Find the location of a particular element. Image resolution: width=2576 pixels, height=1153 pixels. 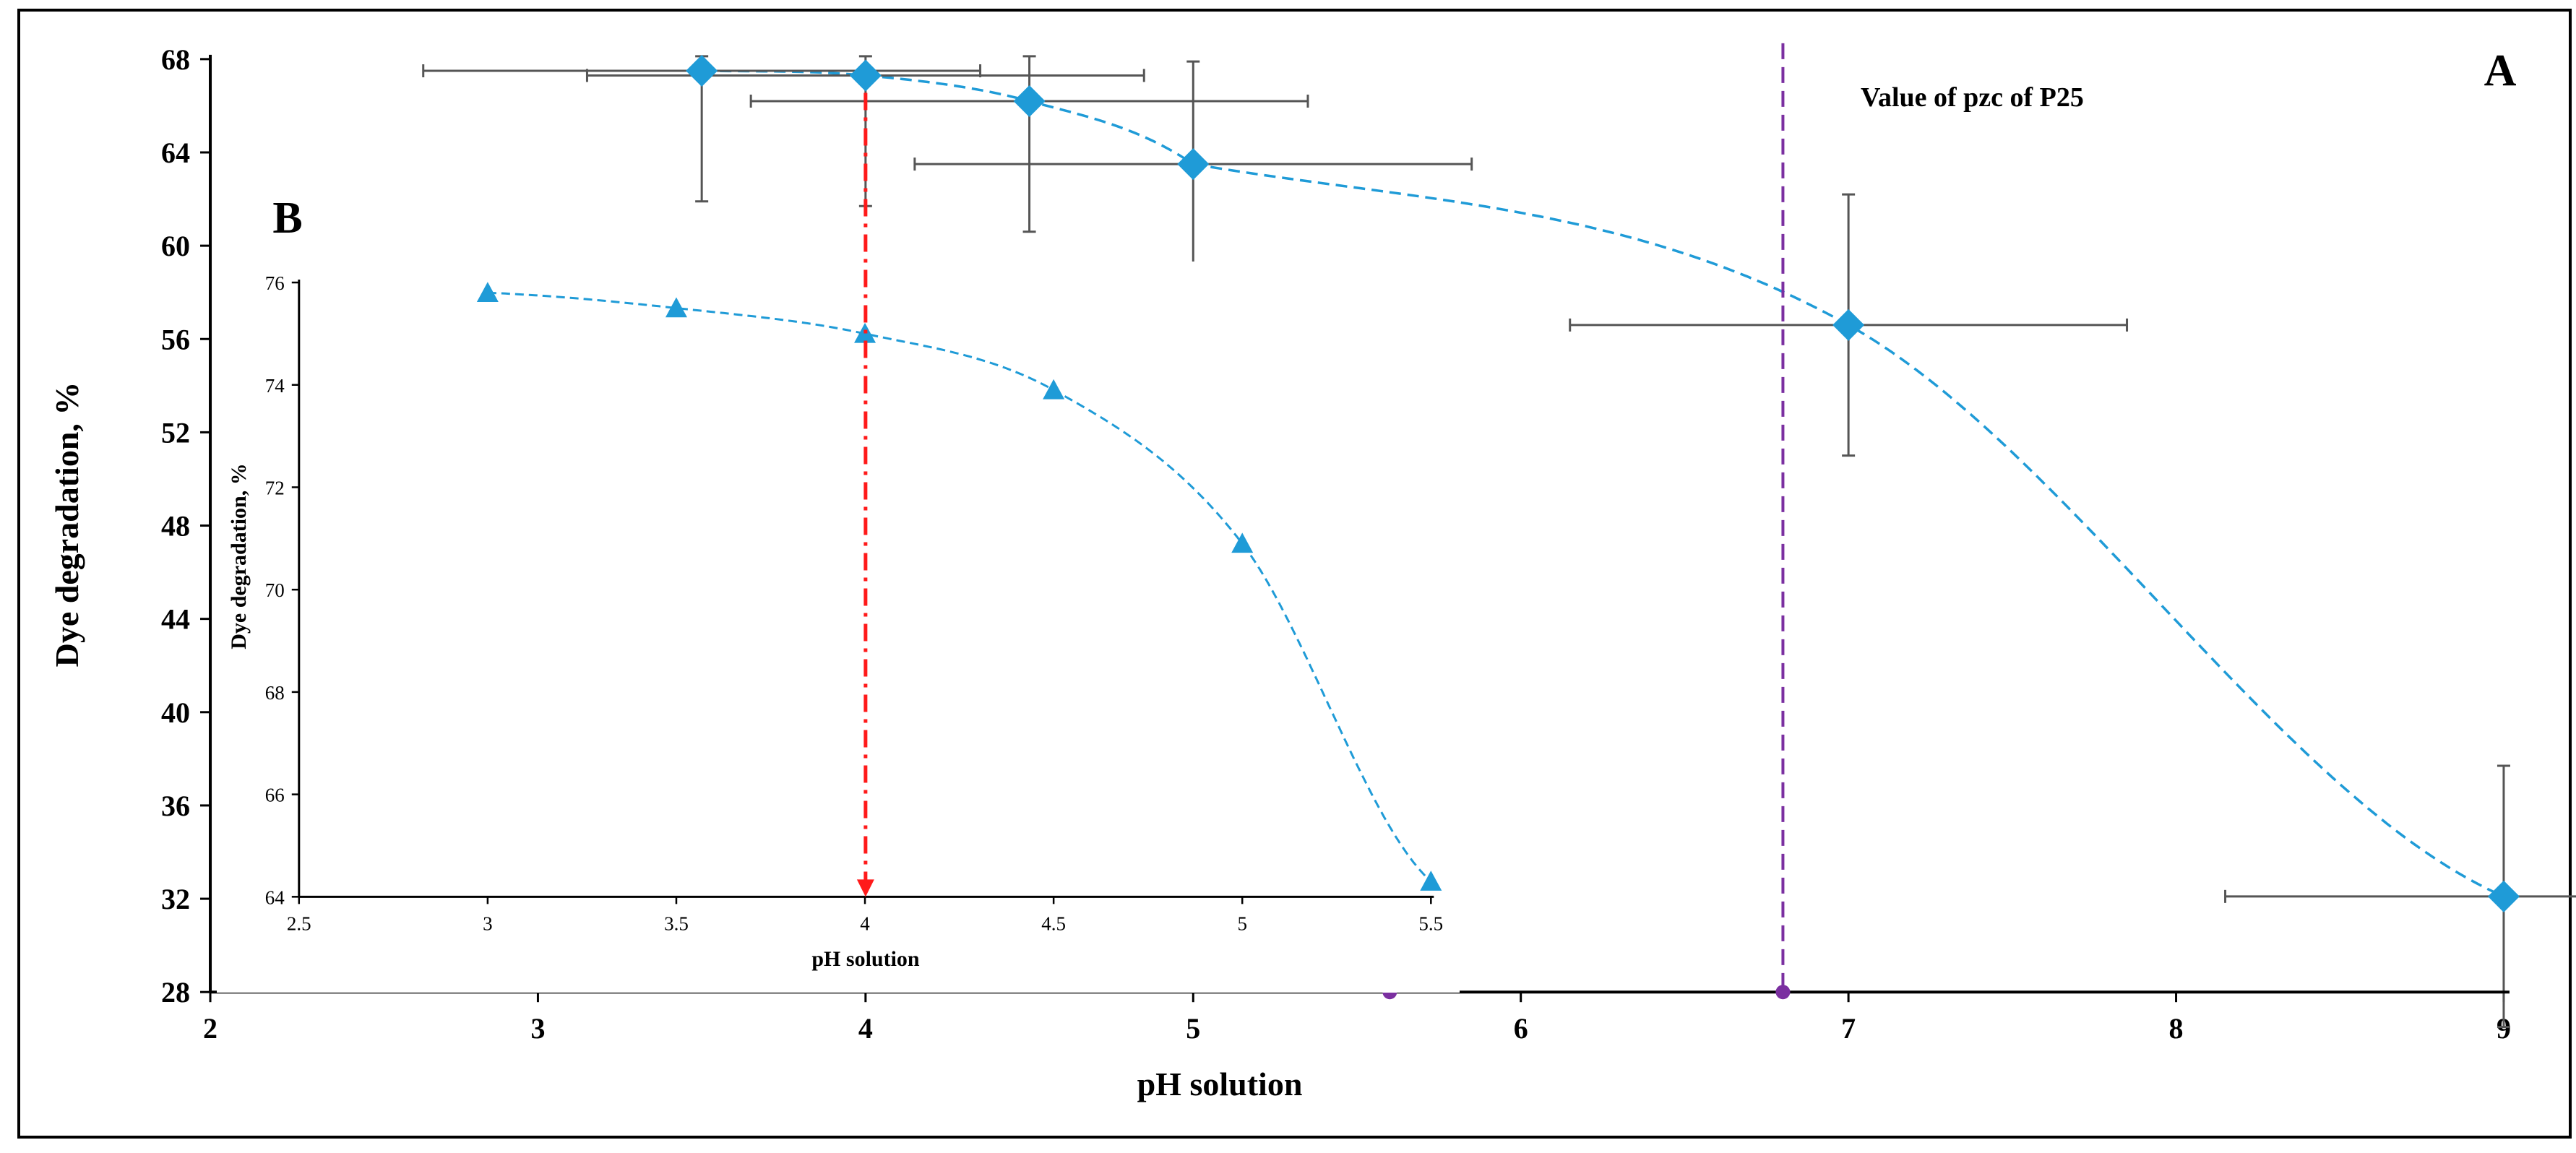

inset-x-axis-title: pH solution is located at coordinates (865, 959).